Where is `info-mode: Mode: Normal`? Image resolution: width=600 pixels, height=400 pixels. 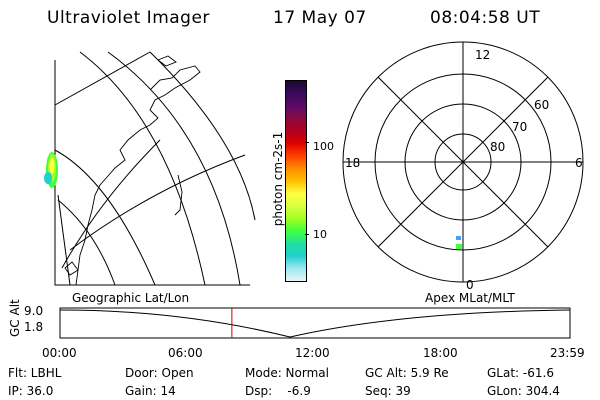
info-mode: Mode: Normal is located at coordinates (287, 373).